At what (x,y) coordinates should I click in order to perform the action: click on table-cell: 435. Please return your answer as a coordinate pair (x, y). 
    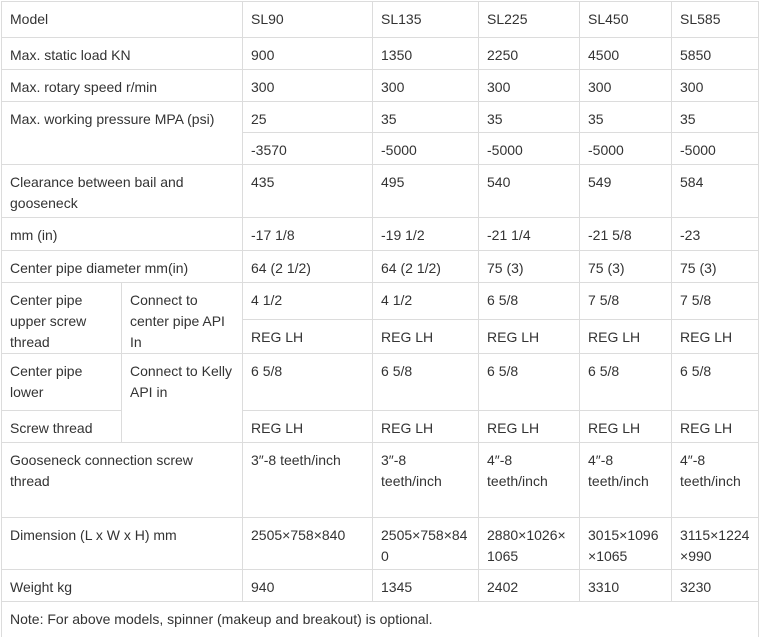
    Looking at the image, I should click on (308, 191).